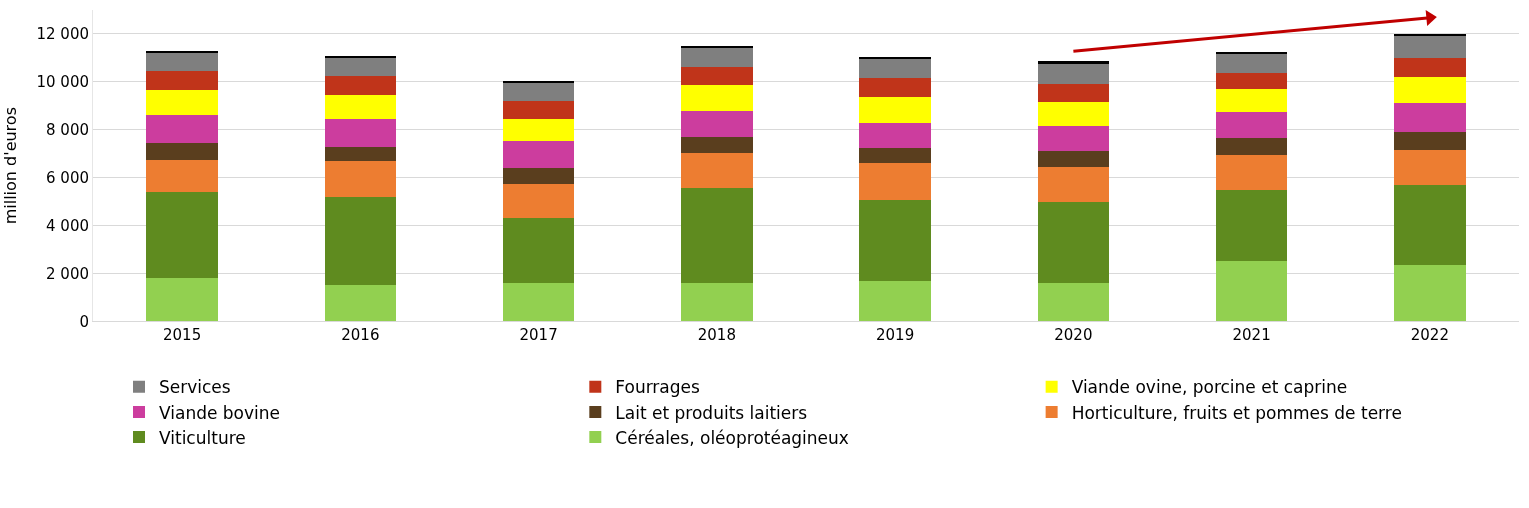 This screenshot has height=508, width=1529. I want to click on y-tick-label: 8 000, so click(67, 130).